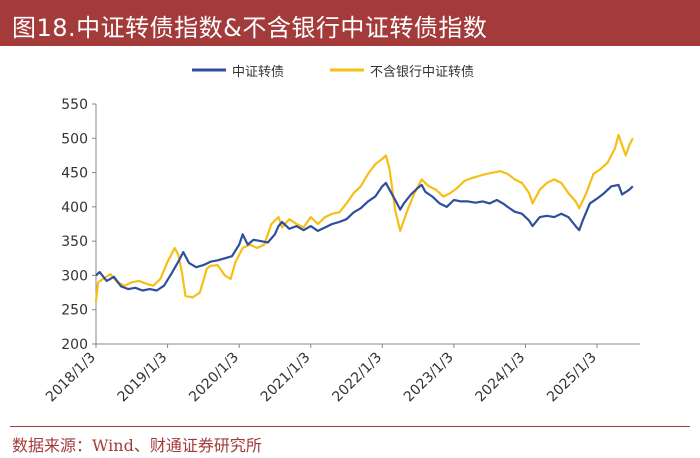  Describe the element at coordinates (214, 378) in the screenshot. I see `x-tick-label: 2020/1/3` at that location.